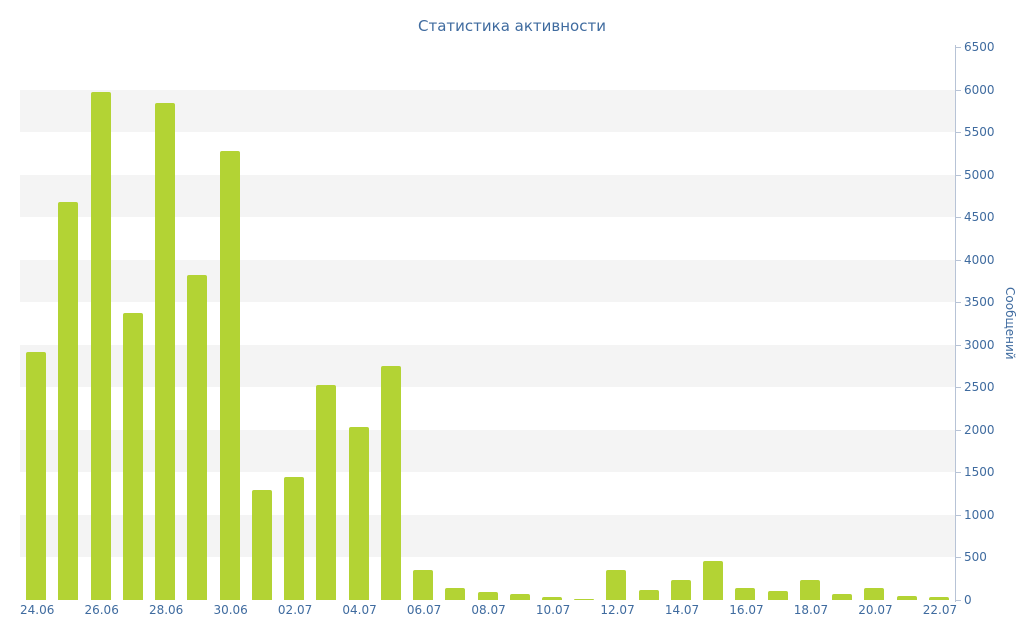 Image resolution: width=1024 pixels, height=640 pixels. I want to click on x-axis-tick-label: 20.07, so click(875, 610).